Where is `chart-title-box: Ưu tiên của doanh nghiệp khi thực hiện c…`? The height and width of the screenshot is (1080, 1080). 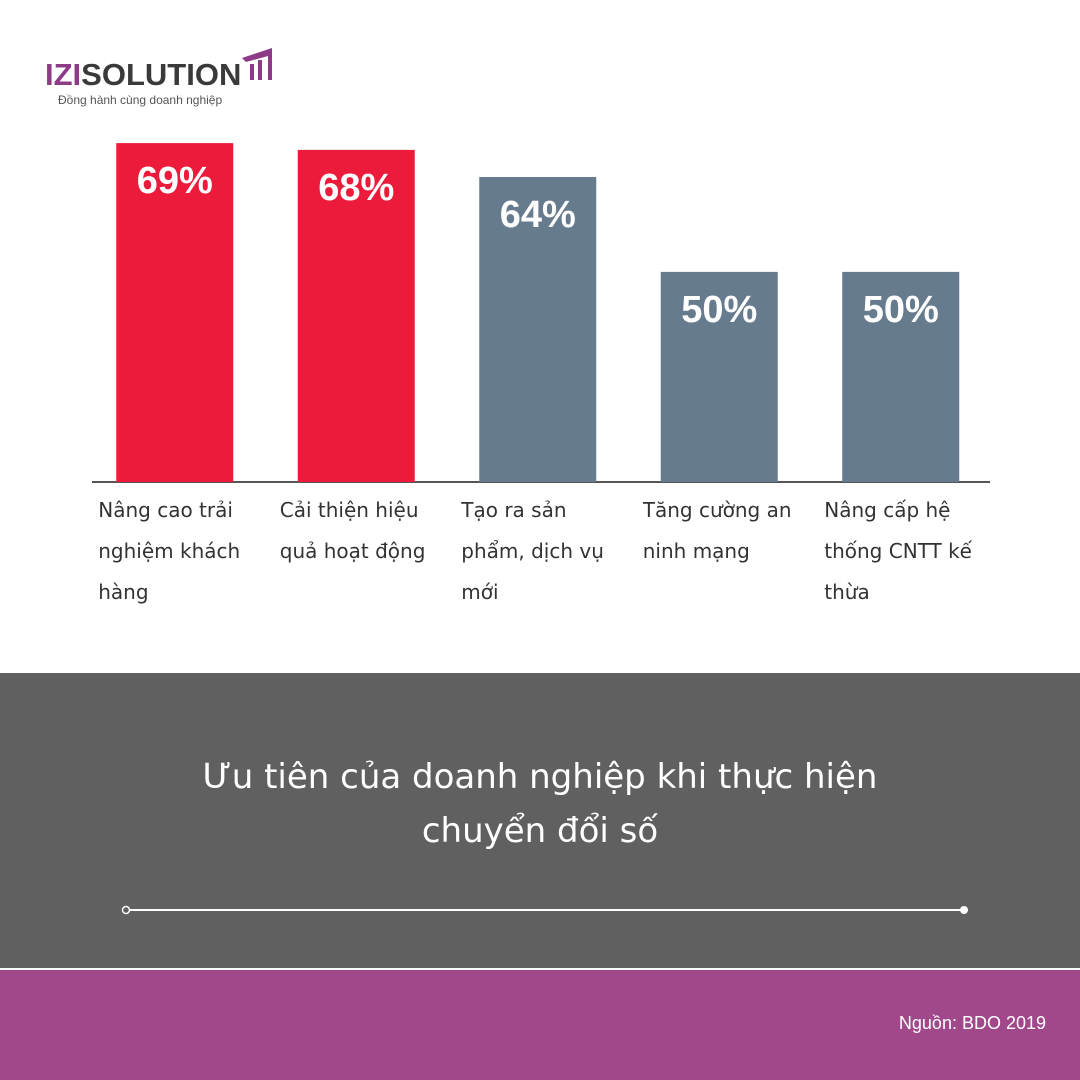 chart-title-box: Ưu tiên của doanh nghiệp khi thực hiện c… is located at coordinates (540, 804).